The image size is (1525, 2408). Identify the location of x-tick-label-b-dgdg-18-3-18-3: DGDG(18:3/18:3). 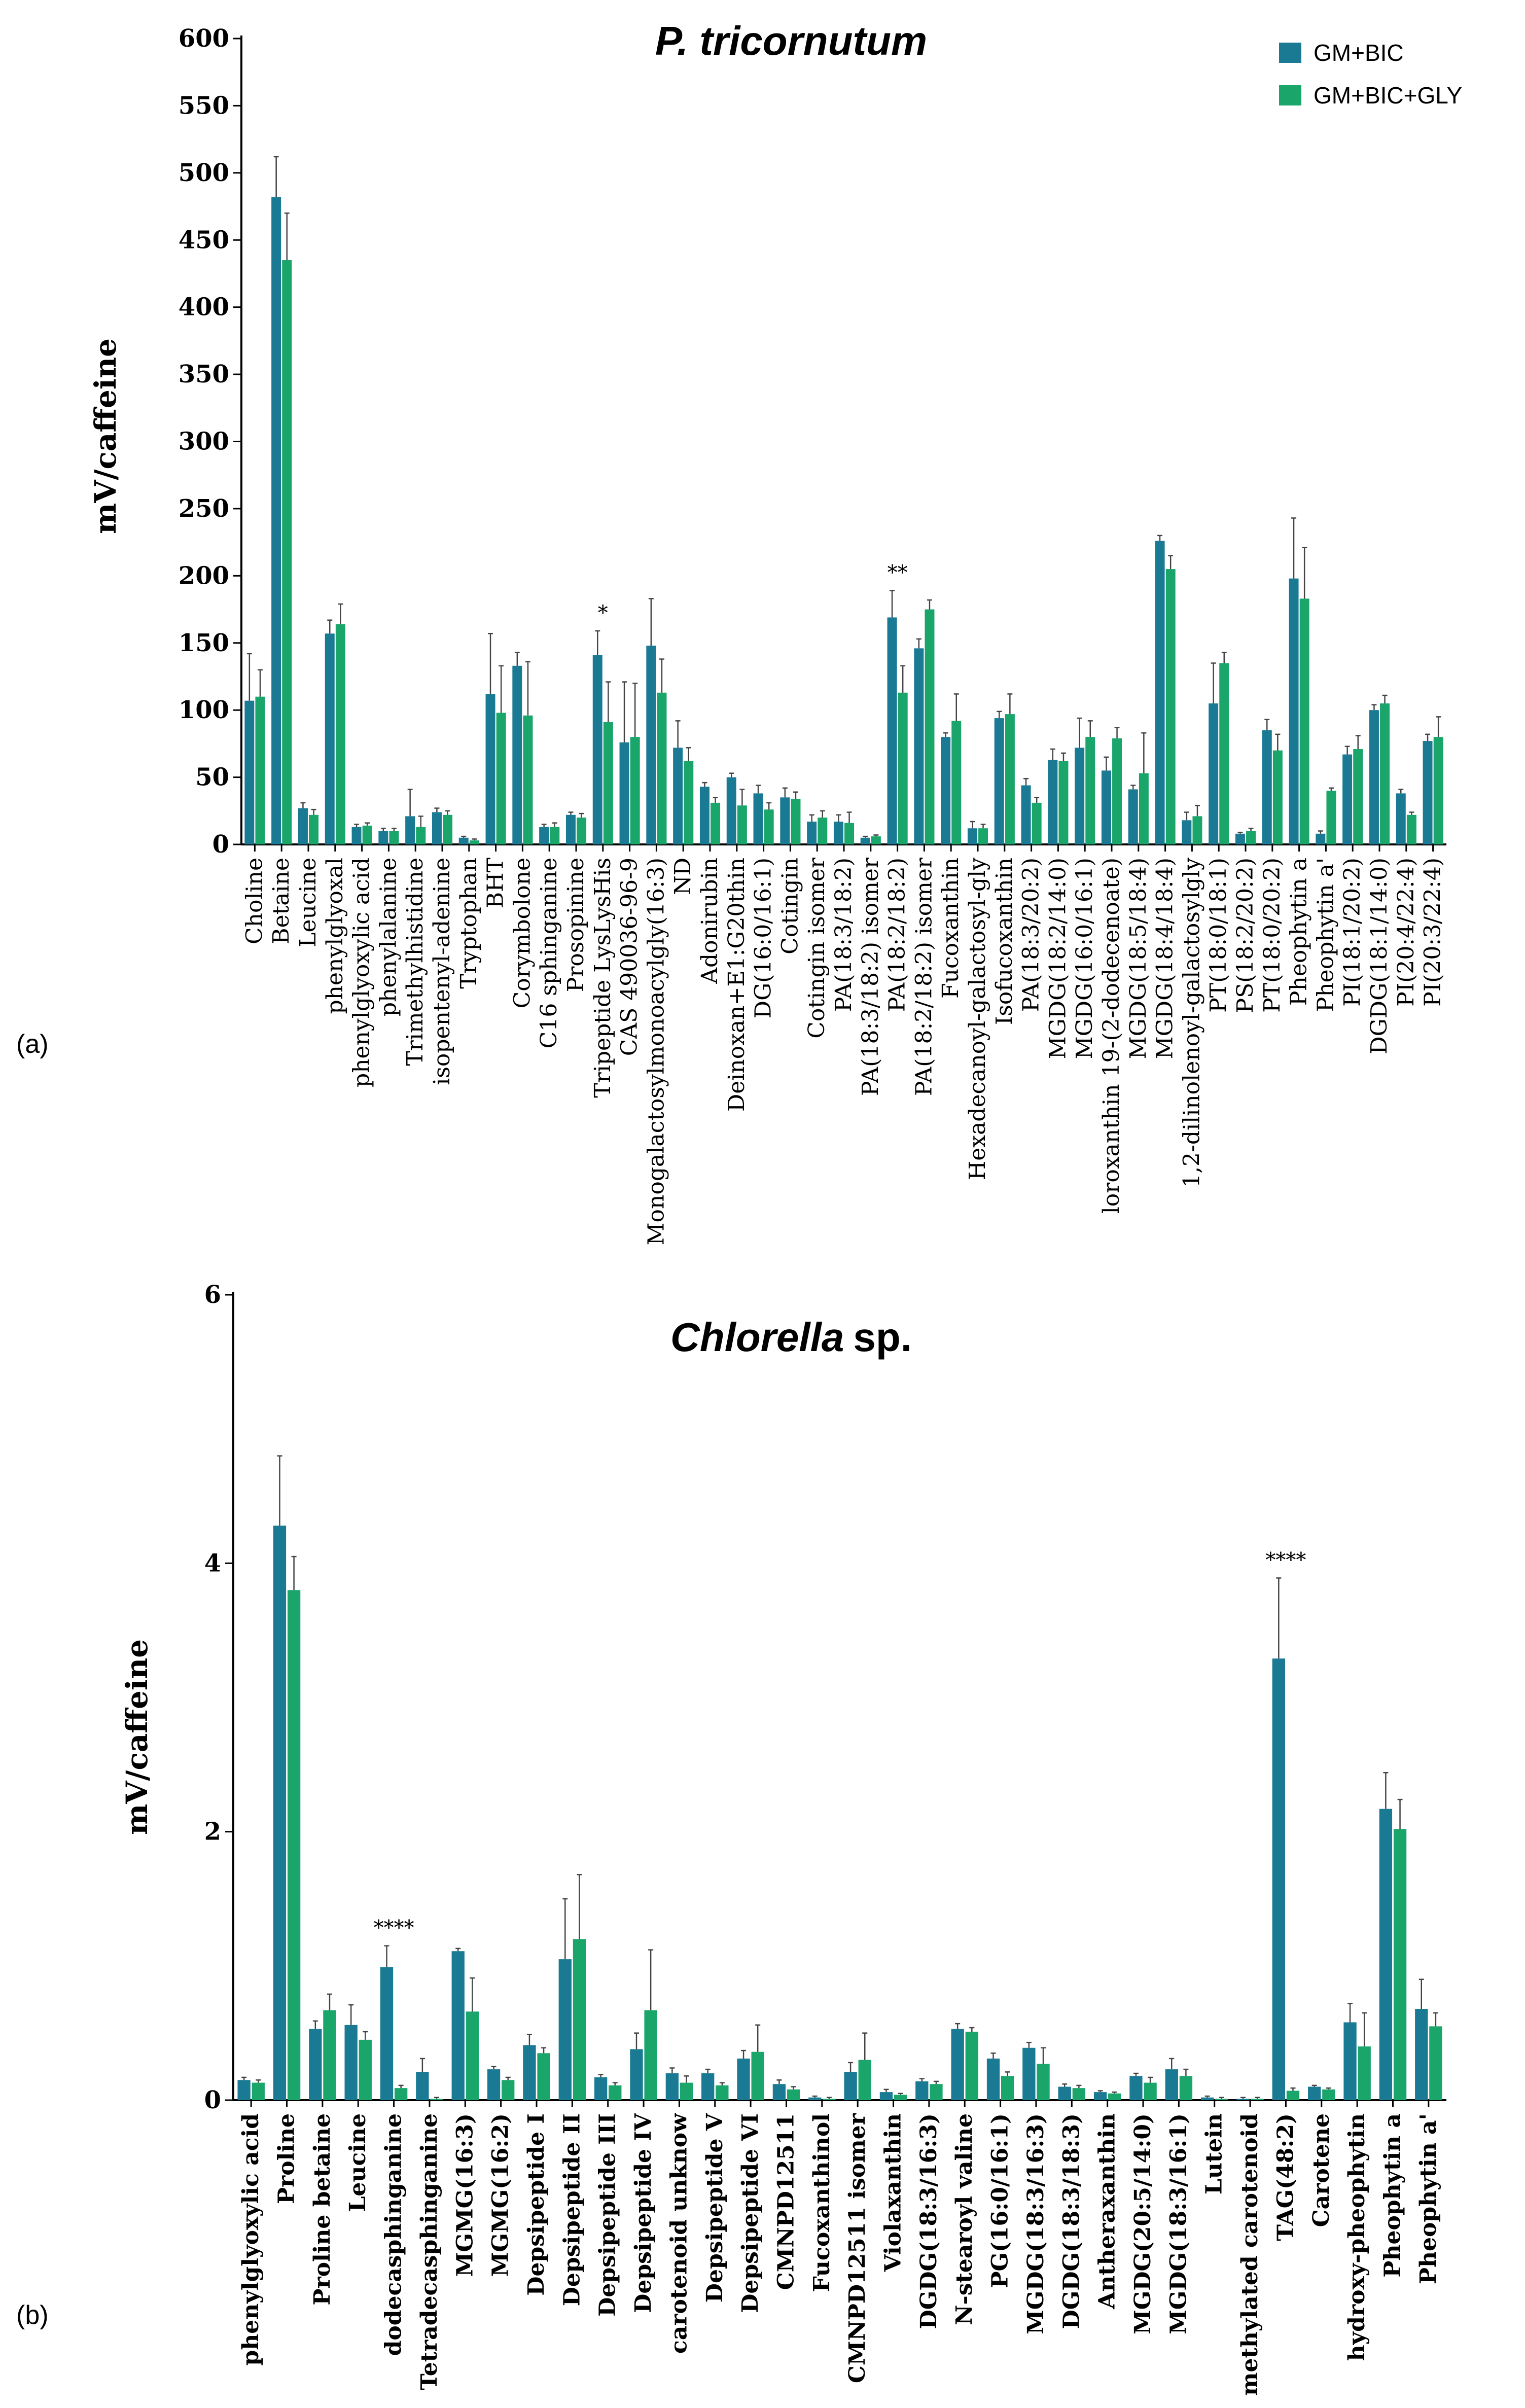
(1071, 2221).